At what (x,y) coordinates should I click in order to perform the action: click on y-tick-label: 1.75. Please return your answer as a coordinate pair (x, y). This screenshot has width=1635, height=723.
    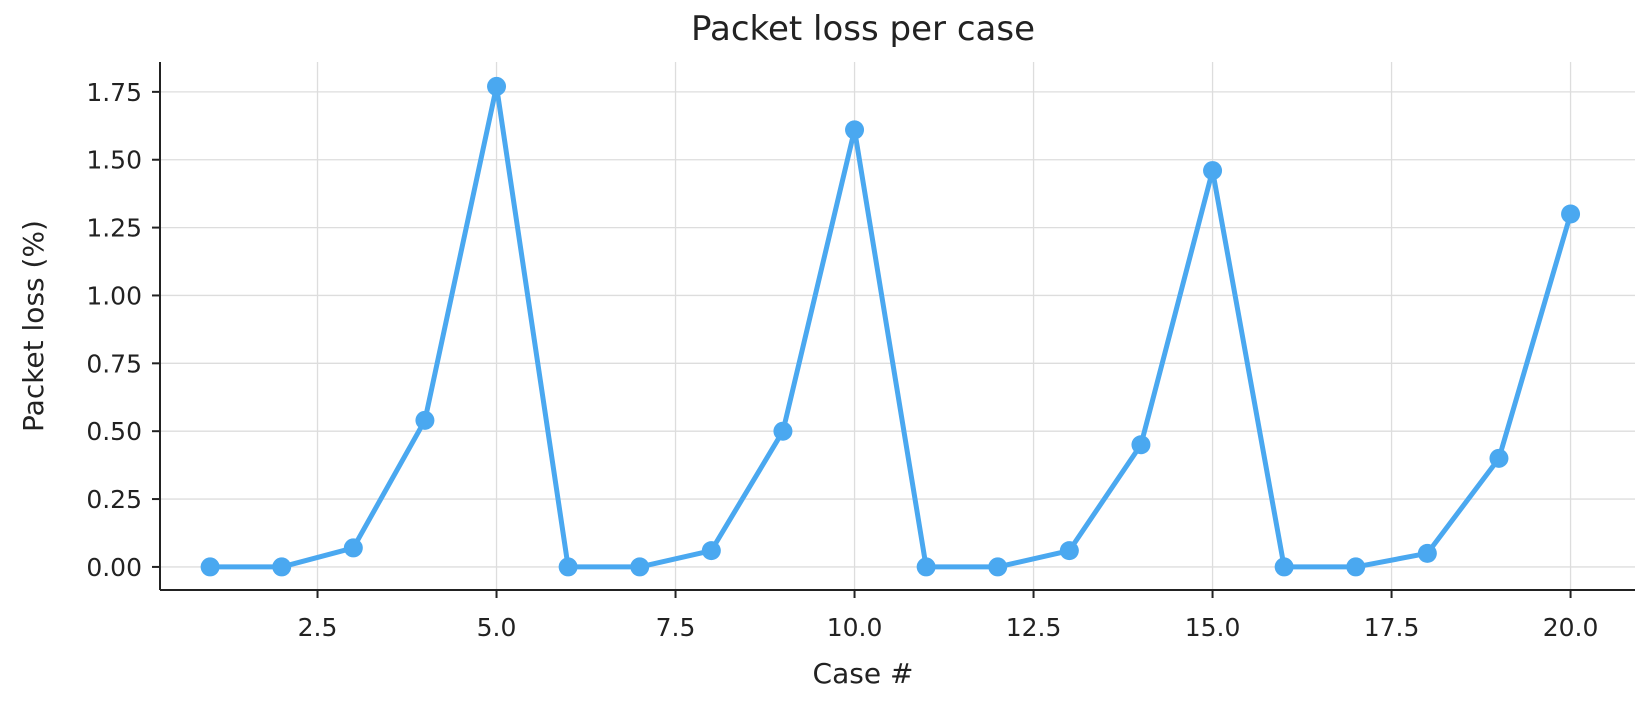
    Looking at the image, I should click on (114, 92).